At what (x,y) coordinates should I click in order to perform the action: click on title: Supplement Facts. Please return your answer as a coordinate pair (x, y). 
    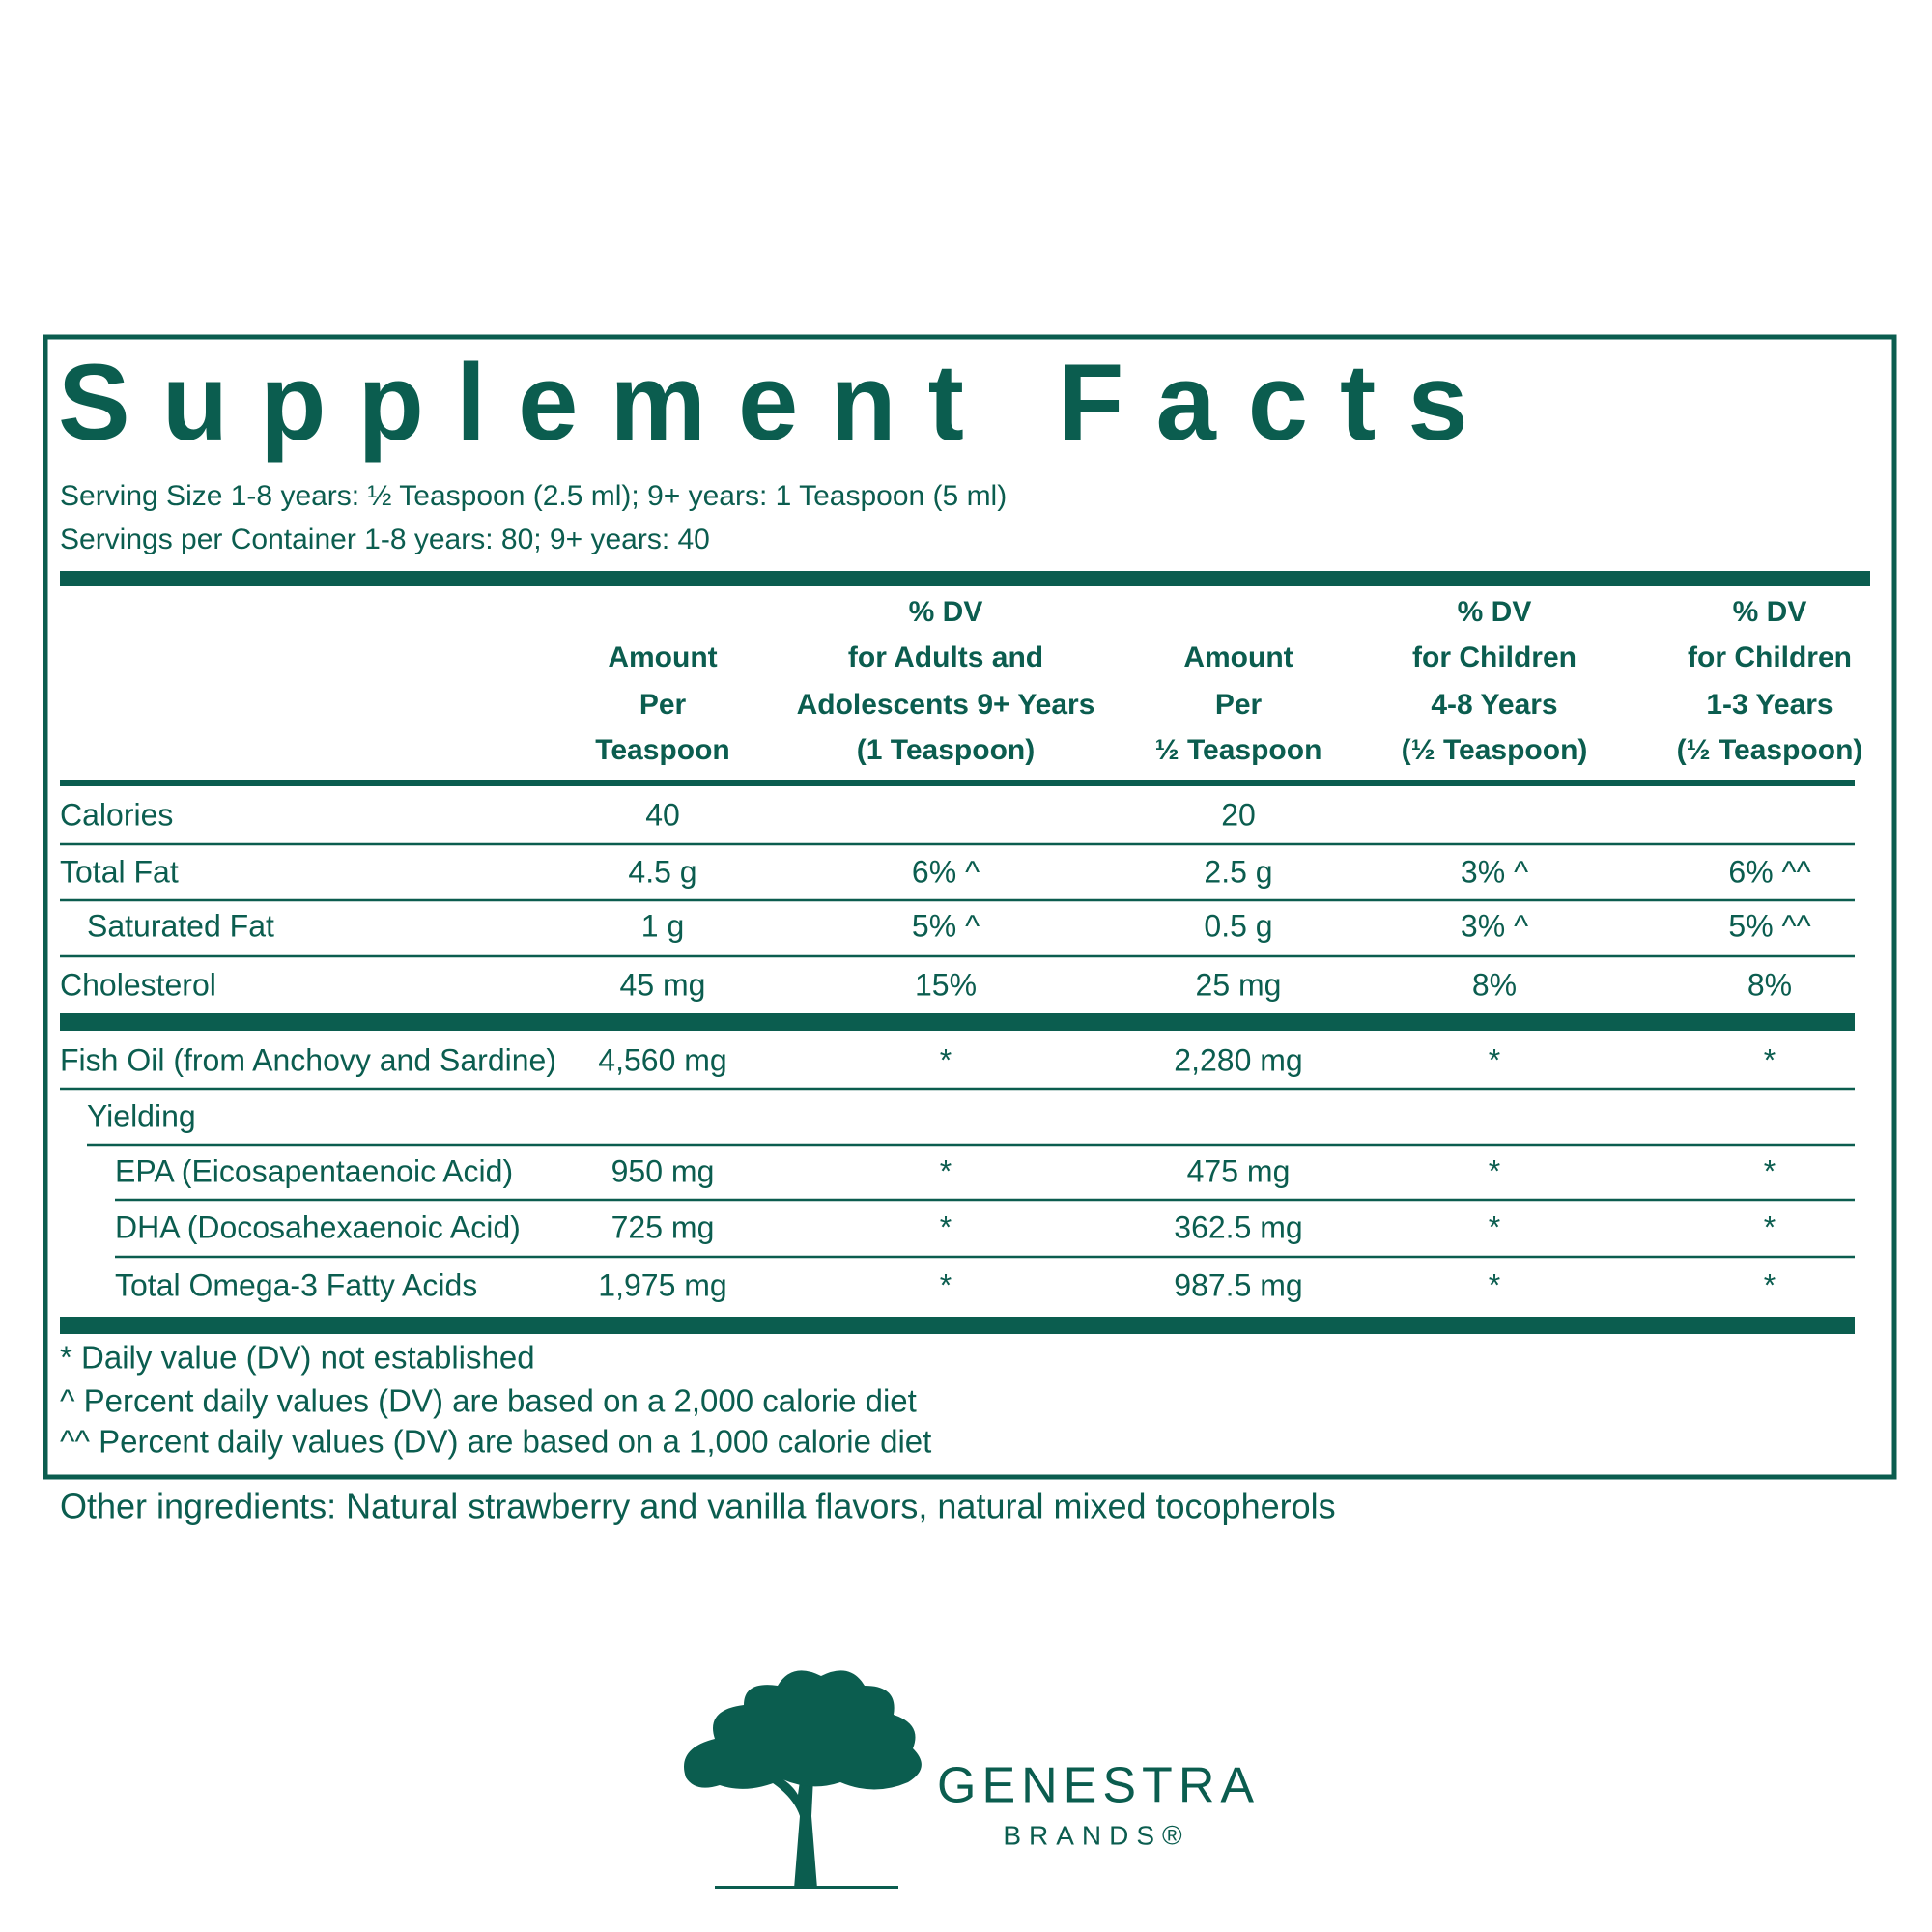
    Looking at the image, I should click on (779, 402).